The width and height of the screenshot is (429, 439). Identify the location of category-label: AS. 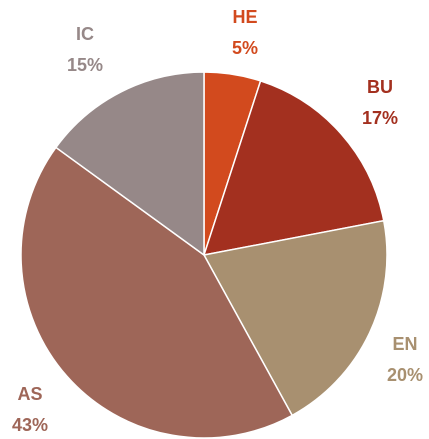
(29, 394).